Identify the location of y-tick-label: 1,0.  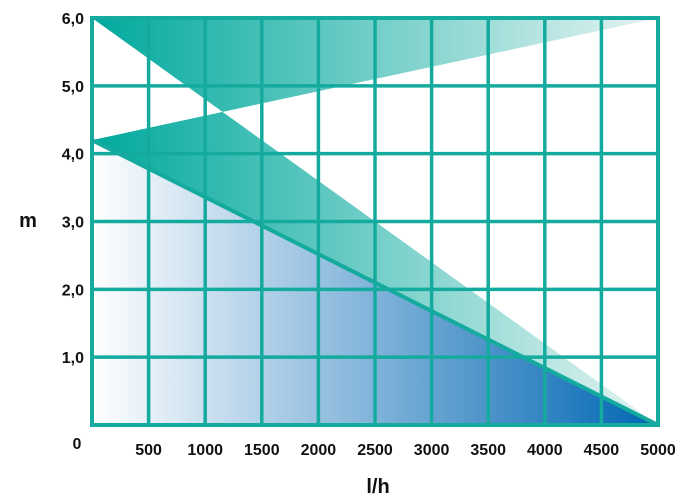
(73, 358).